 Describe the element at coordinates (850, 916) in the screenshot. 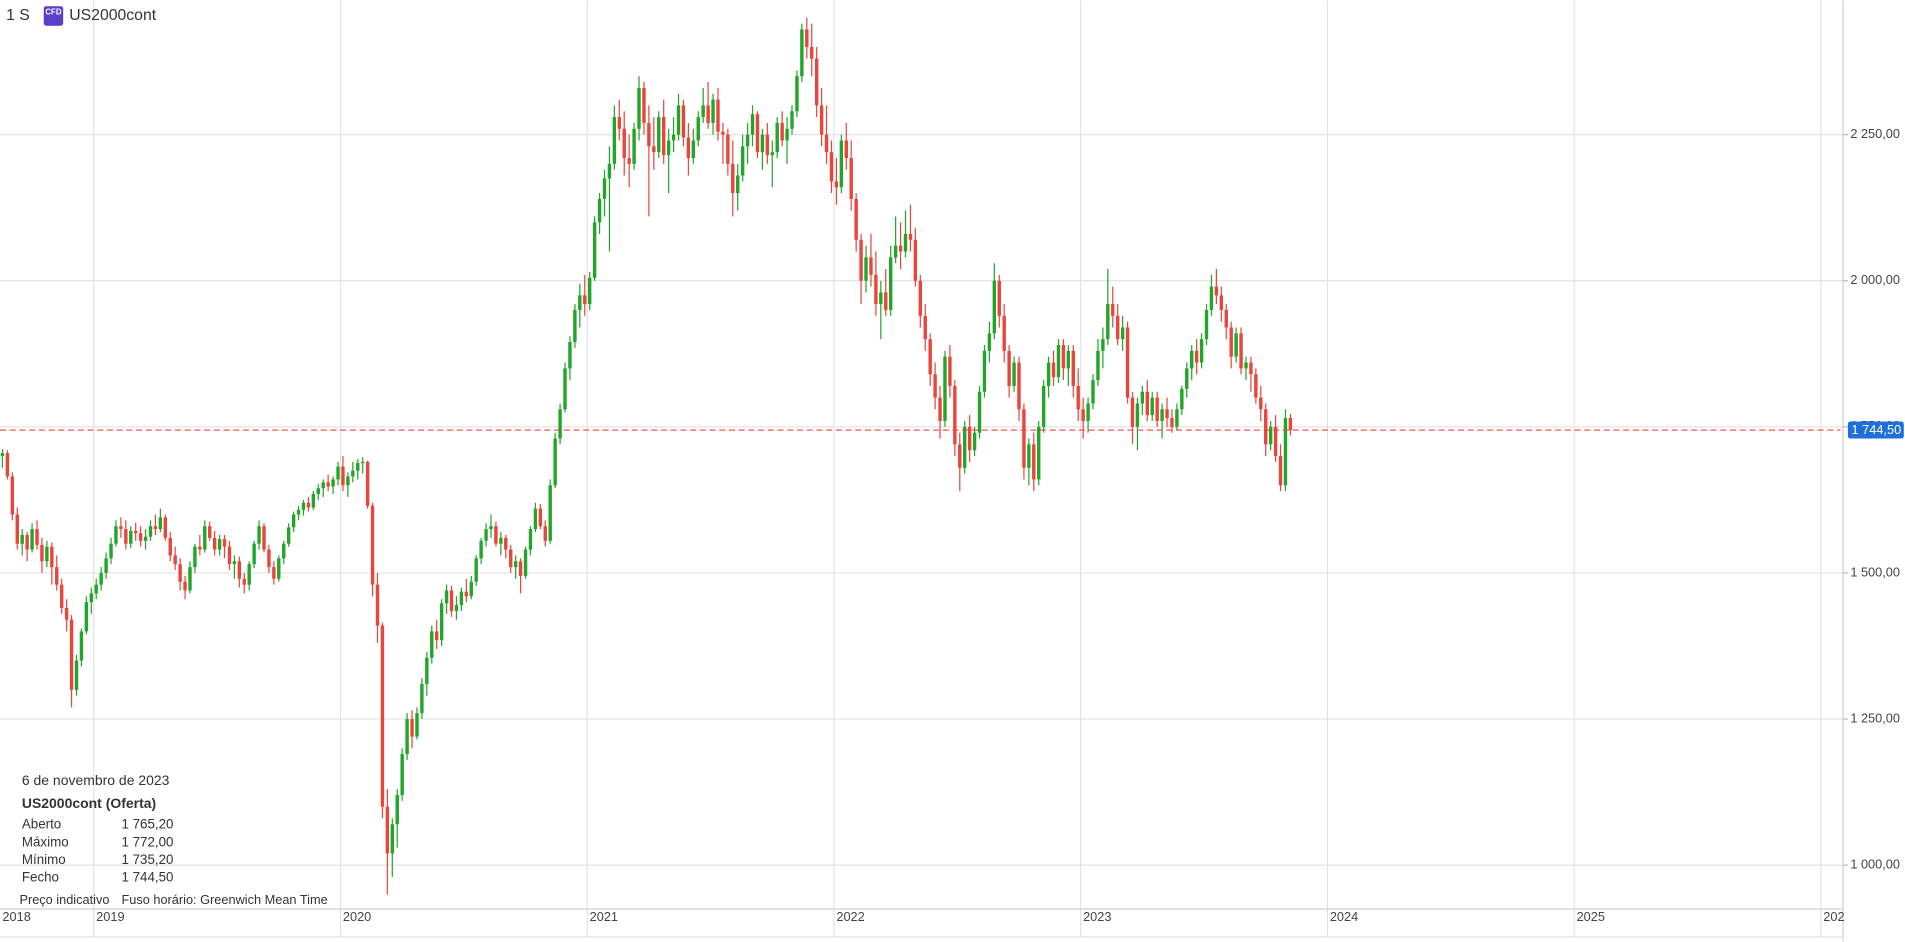

I see `x-tick-label: 2022` at that location.